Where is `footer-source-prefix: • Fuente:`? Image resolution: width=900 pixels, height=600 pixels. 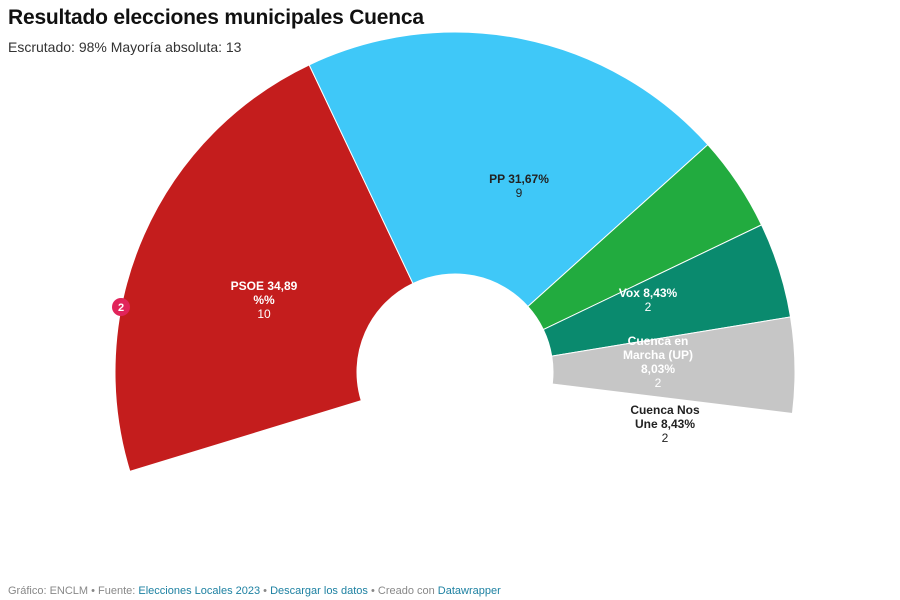 footer-source-prefix: • Fuente: is located at coordinates (113, 591).